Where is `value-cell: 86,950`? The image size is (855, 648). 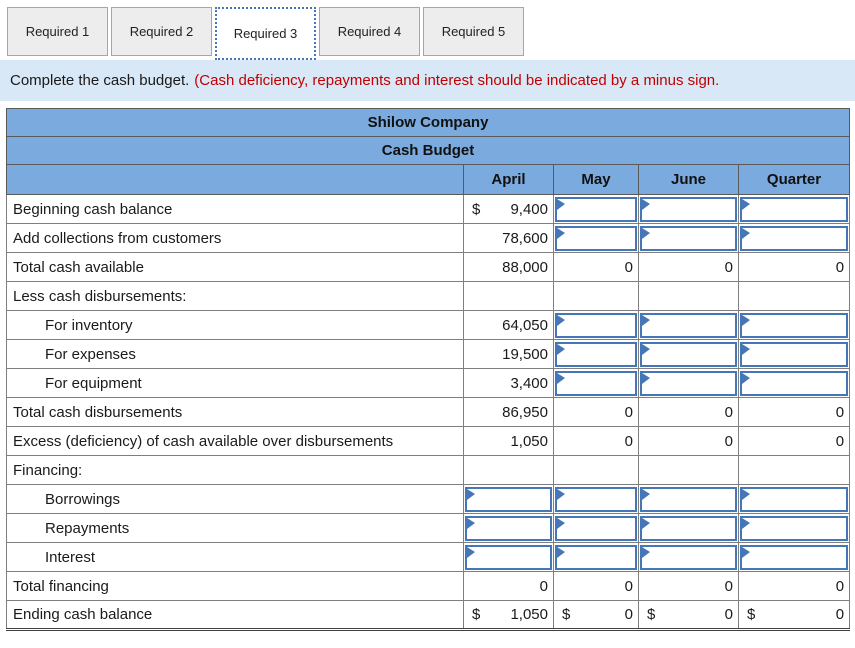 value-cell: 86,950 is located at coordinates (508, 412).